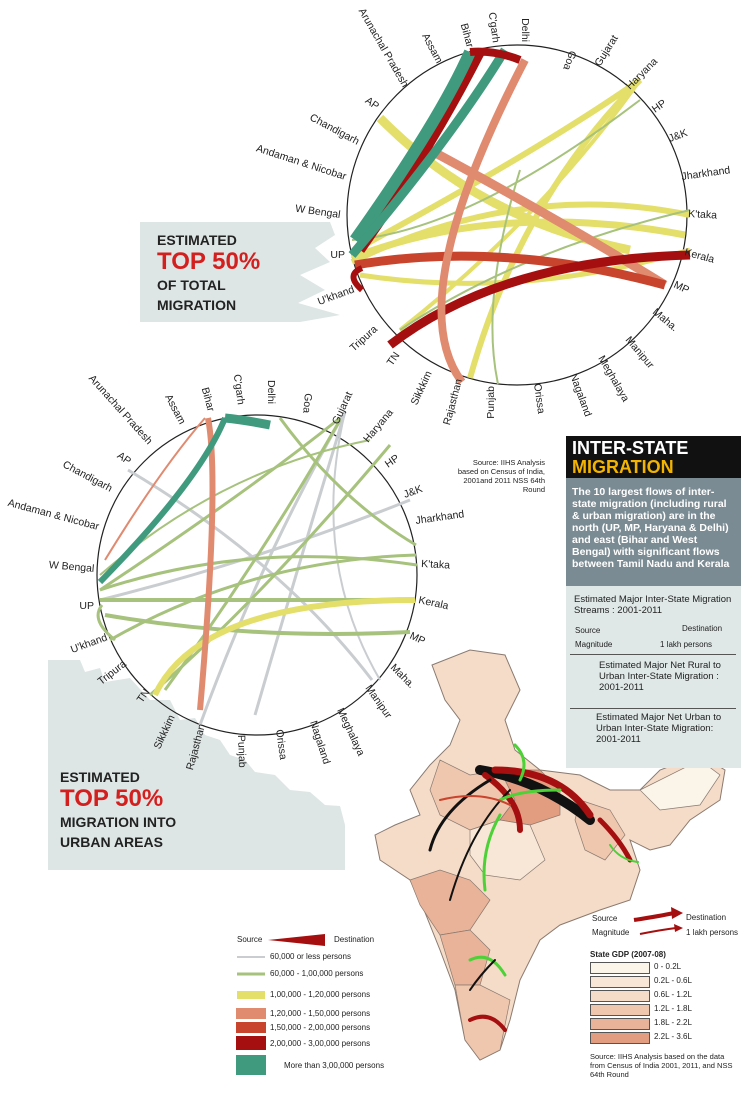 Image resolution: width=743 pixels, height=1093 pixels. Describe the element at coordinates (432, 48) in the screenshot. I see `top-state-label: Assam` at that location.